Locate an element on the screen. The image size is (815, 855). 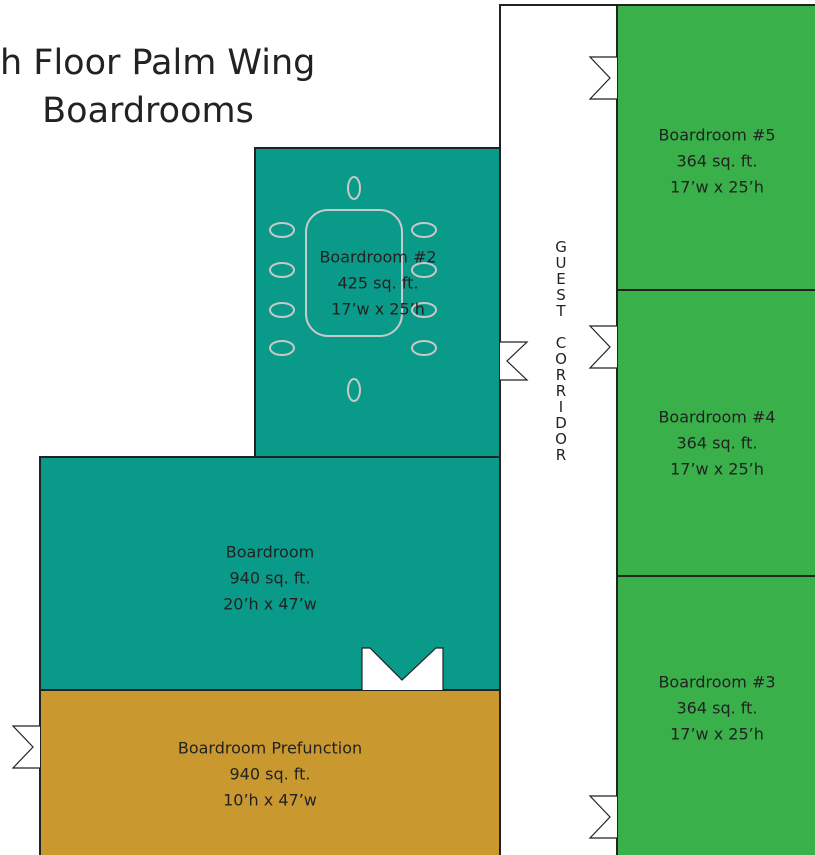
room-area: 425 sq. ft. is located at coordinates (378, 283).